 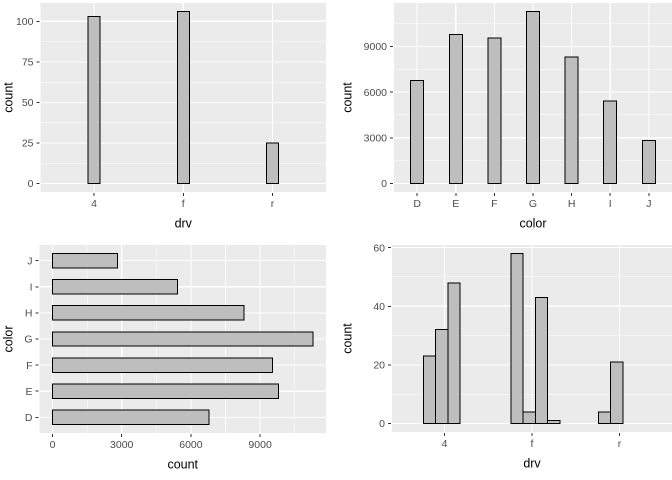 I want to click on svg-text: 25, so click(x=28, y=144).